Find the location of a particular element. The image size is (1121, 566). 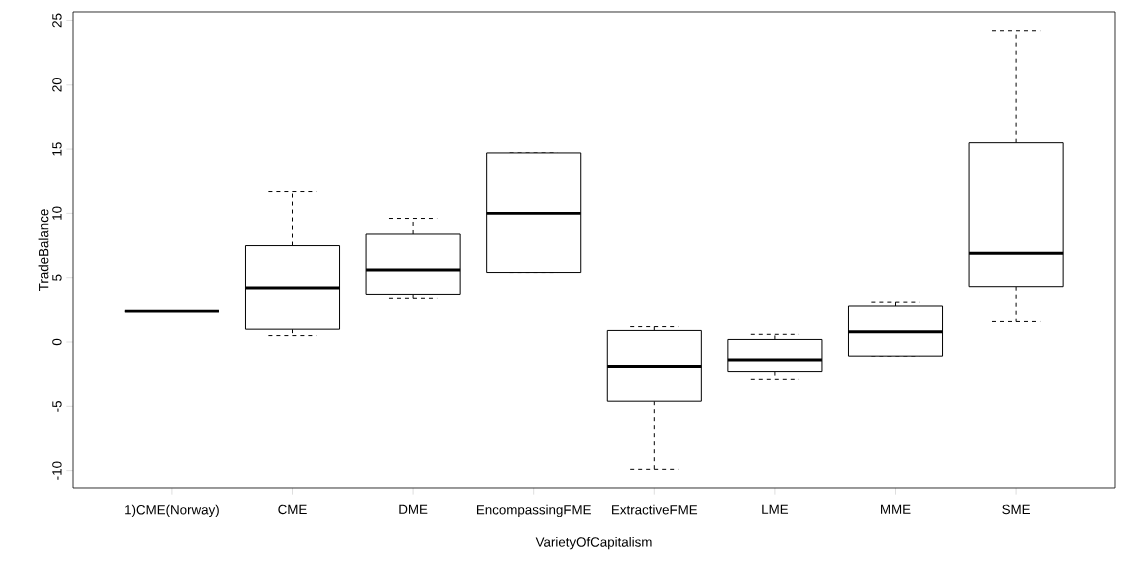

y-tick-label: -5 is located at coordinates (57, 406).